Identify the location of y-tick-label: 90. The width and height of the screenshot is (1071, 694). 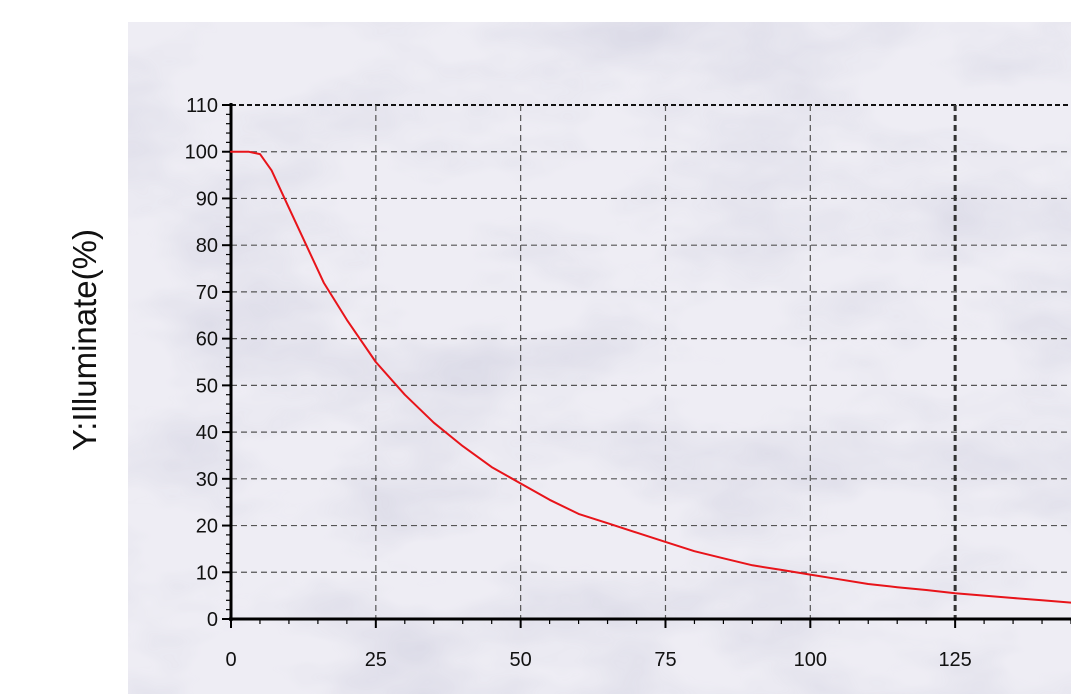
(207, 199).